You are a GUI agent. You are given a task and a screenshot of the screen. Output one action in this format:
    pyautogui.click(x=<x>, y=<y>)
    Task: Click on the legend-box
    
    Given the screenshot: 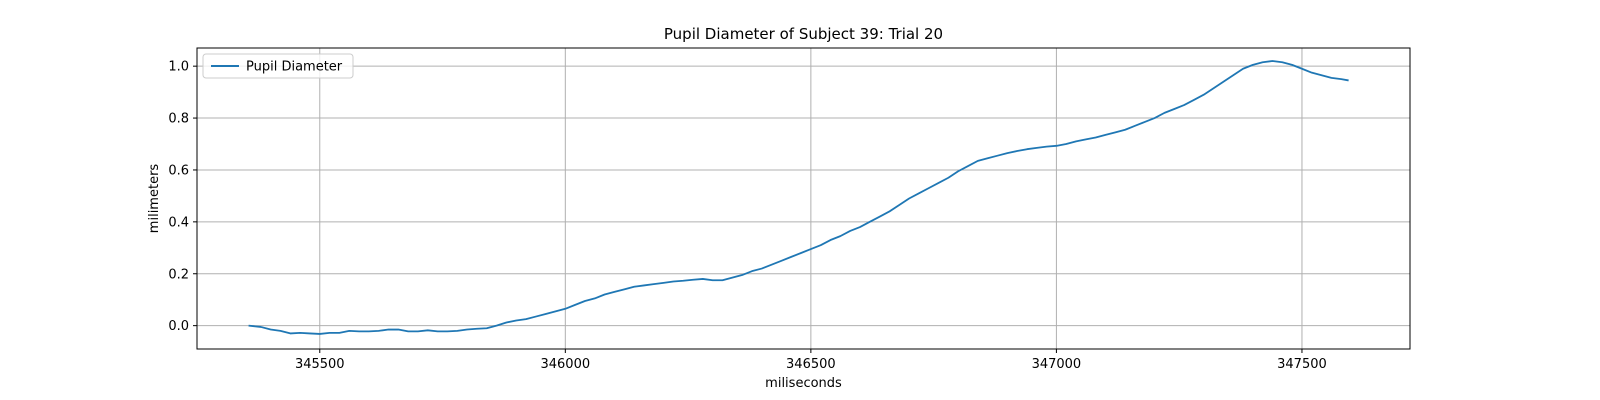 What is the action you would take?
    pyautogui.click(x=278, y=66)
    